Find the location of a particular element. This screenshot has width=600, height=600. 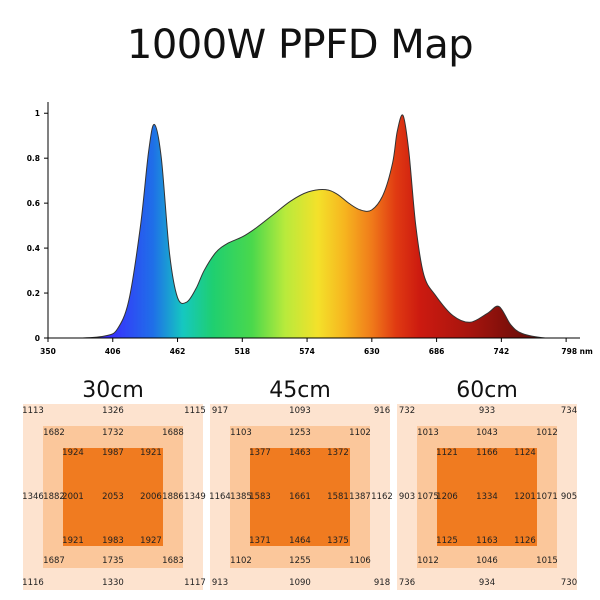

ppfd-value: 1046 is located at coordinates (487, 561).